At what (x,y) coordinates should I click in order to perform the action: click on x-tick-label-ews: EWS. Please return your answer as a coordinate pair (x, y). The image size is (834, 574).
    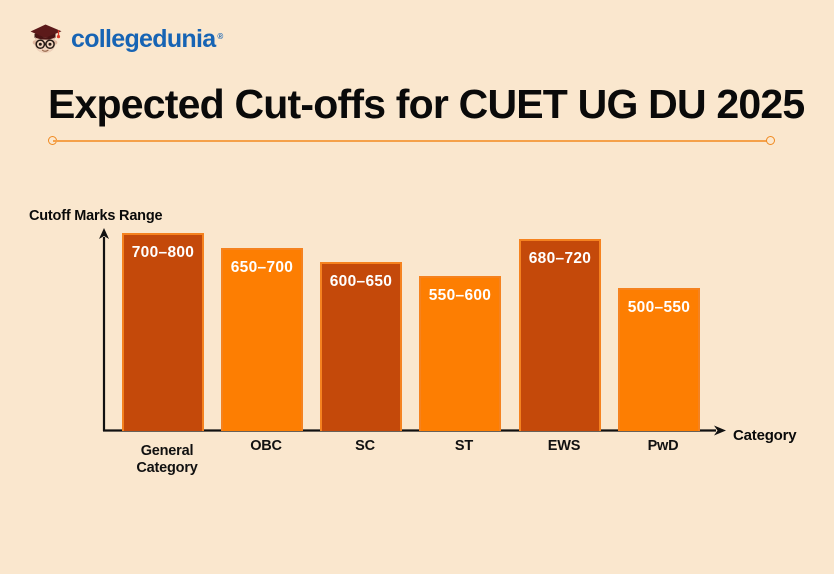
    Looking at the image, I should click on (564, 446).